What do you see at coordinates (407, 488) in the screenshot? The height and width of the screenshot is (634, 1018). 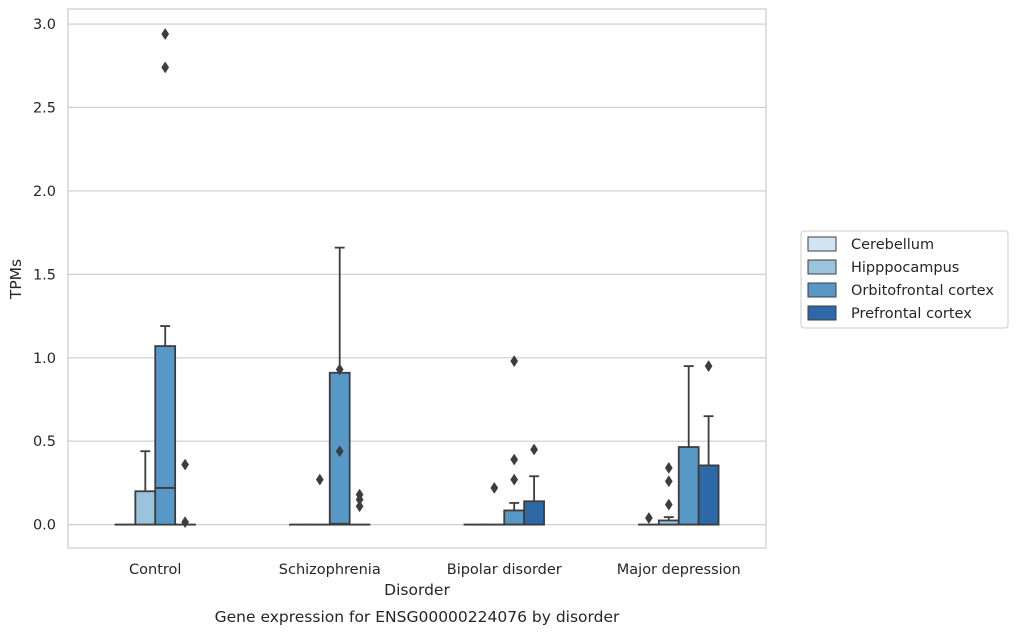 I see `series-hipppocampus` at bounding box center [407, 488].